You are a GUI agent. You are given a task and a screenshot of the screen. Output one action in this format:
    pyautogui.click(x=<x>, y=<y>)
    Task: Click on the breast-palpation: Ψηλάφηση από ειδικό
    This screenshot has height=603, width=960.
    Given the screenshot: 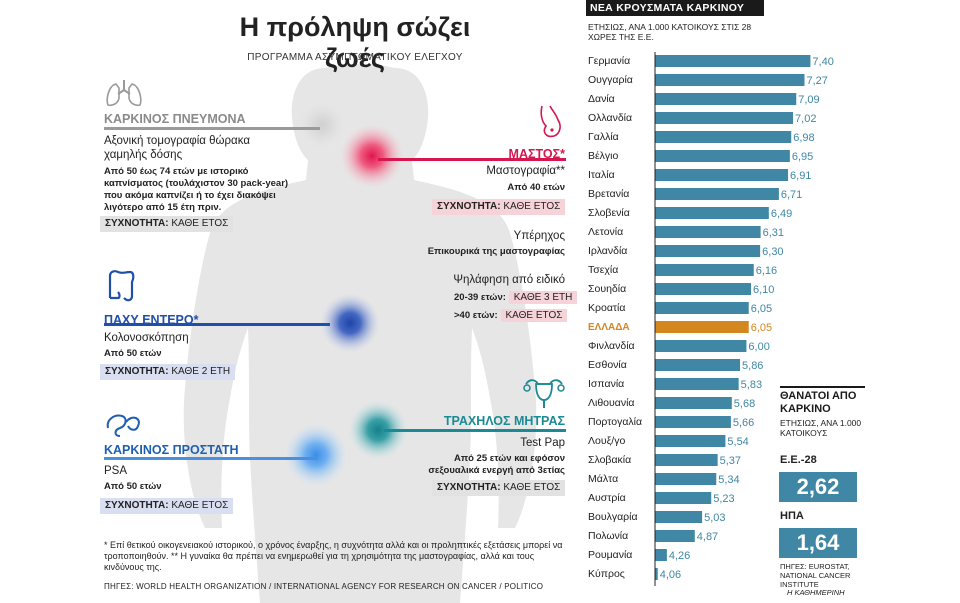 What is the action you would take?
    pyautogui.click(x=509, y=280)
    